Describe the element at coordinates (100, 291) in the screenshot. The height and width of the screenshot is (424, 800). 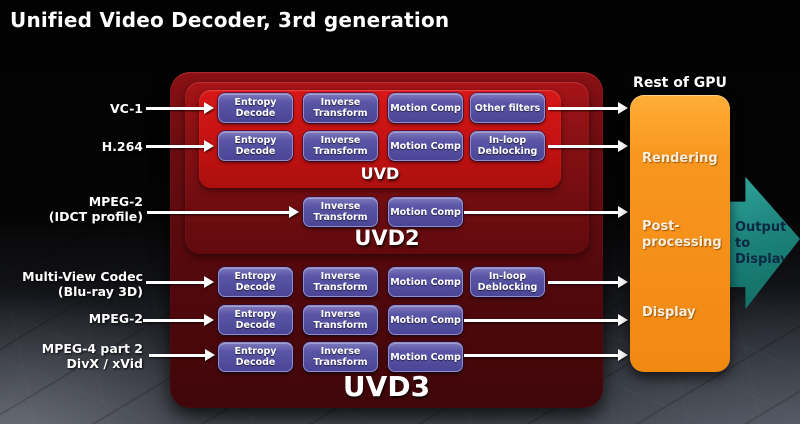
I see `codec-label-subline: (Blu-ray 3D)` at that location.